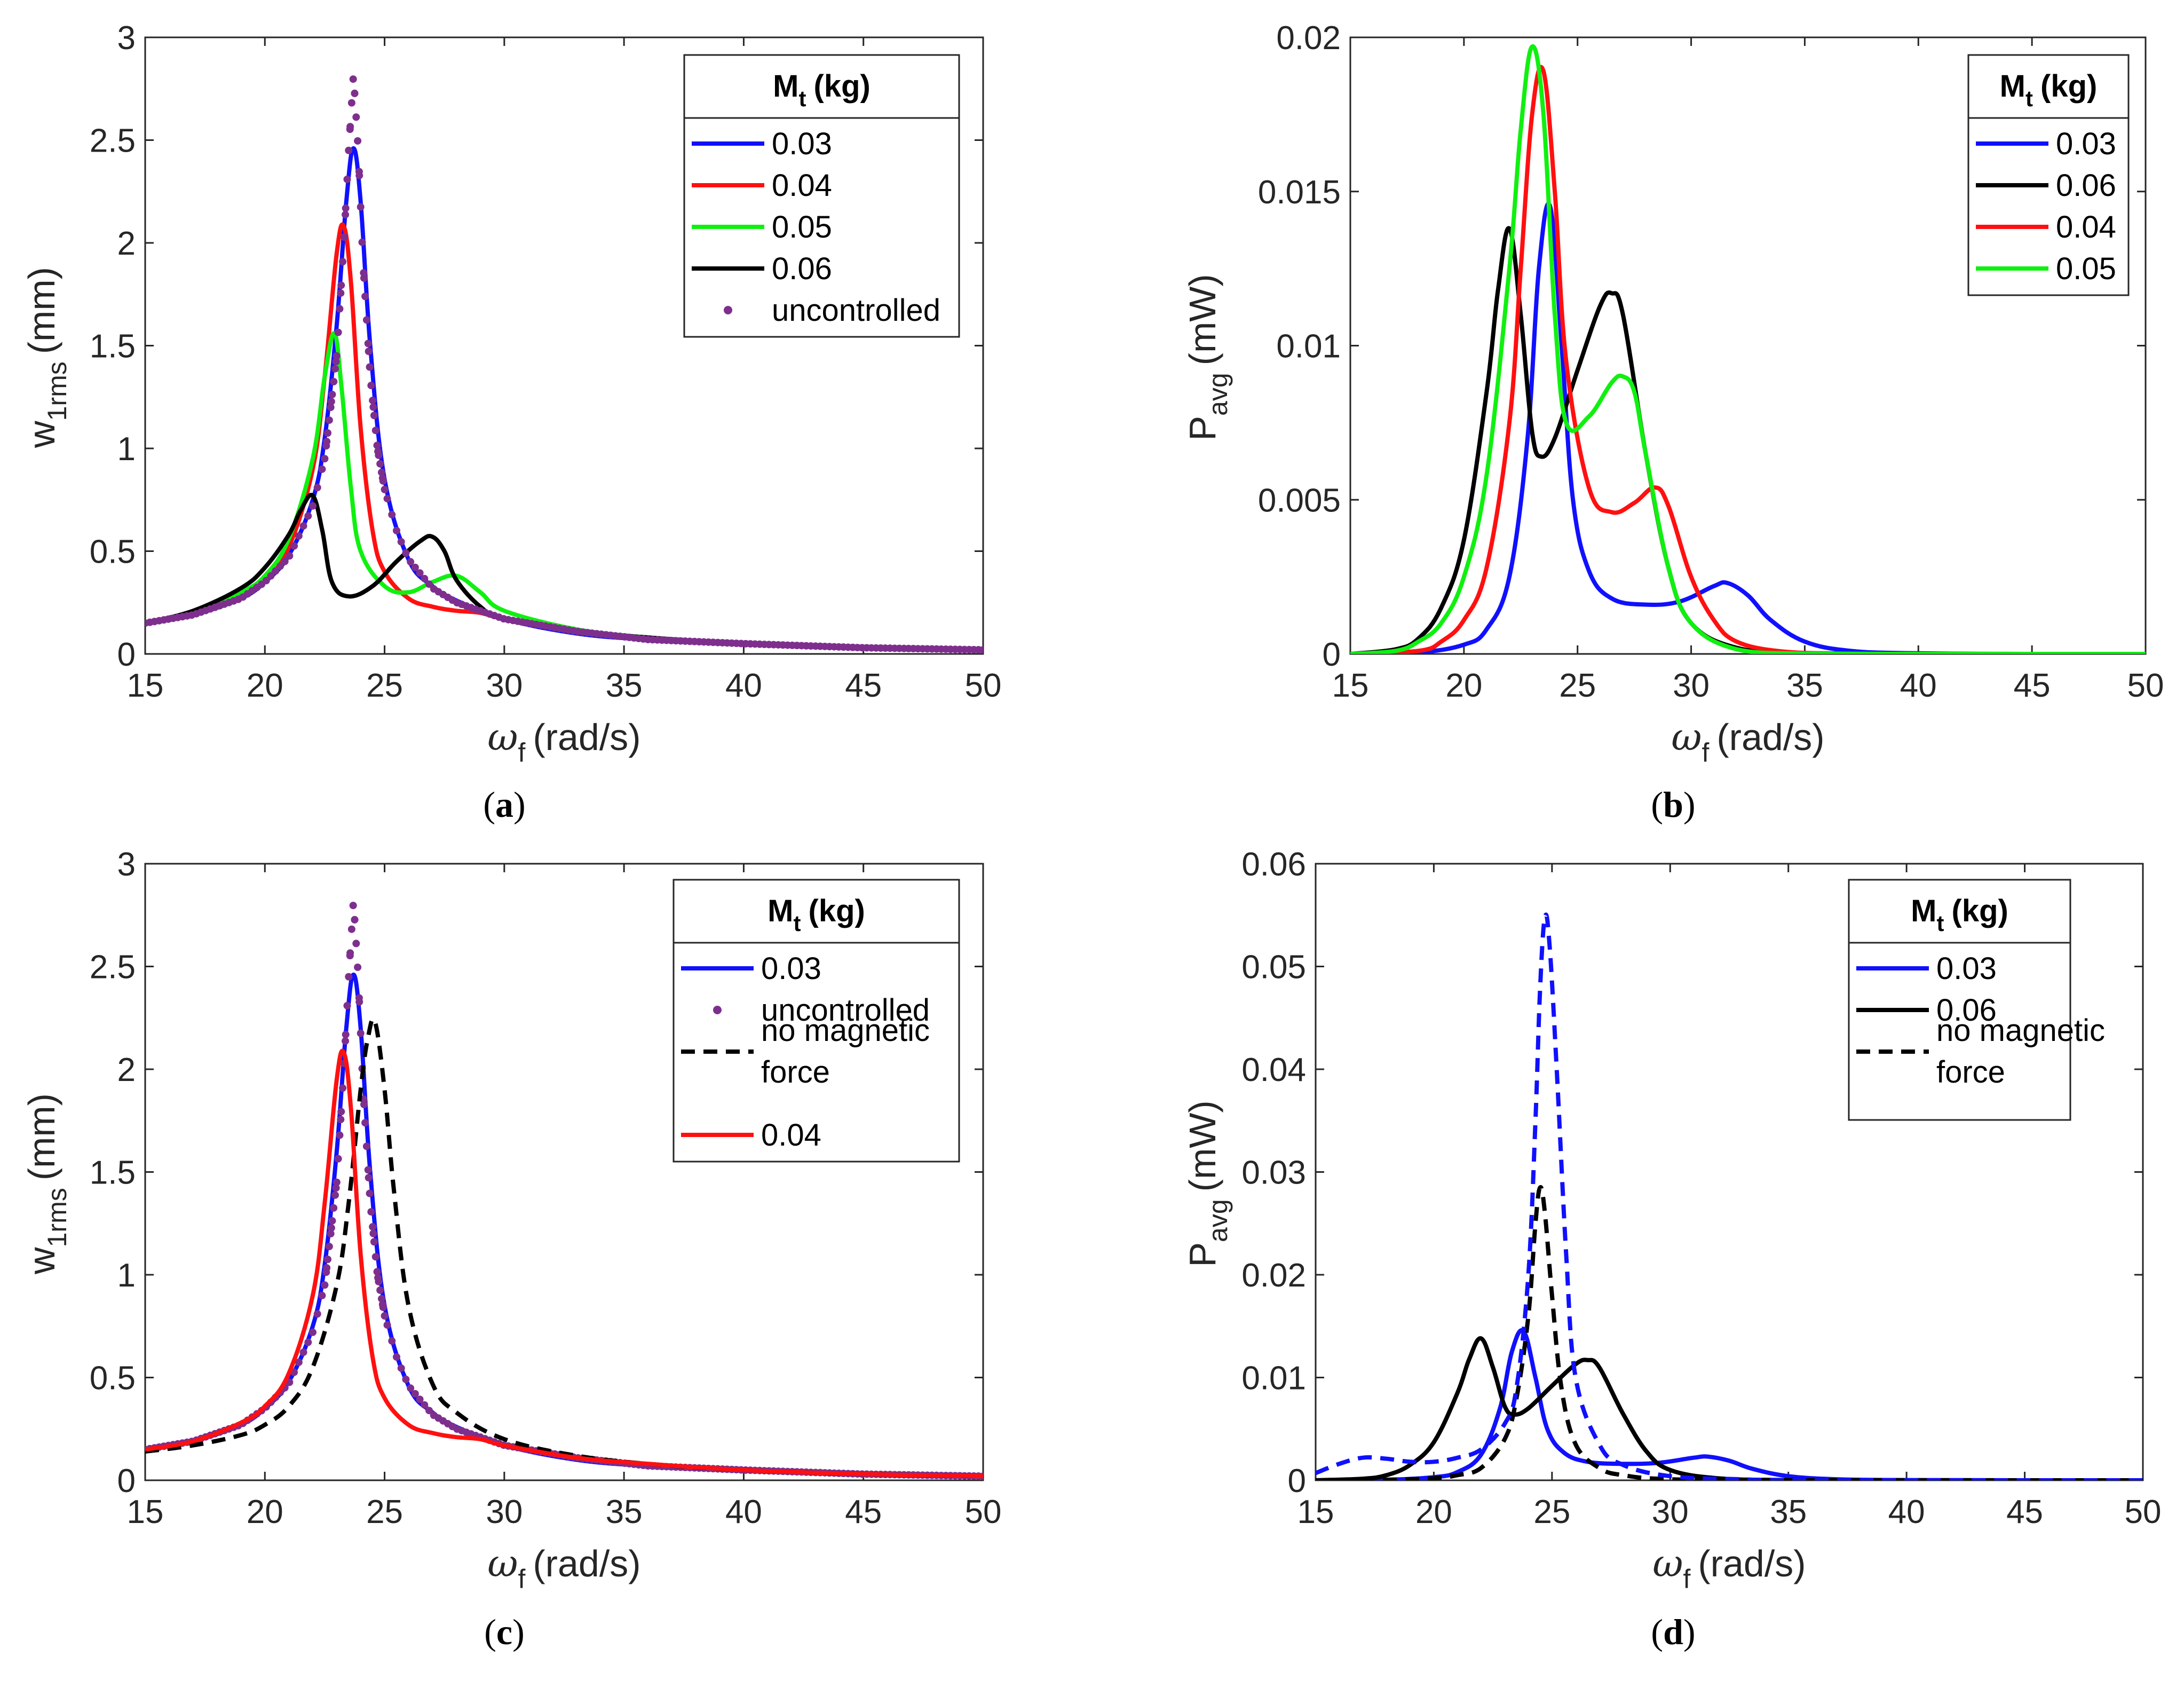  Describe the element at coordinates (564, 364) in the screenshot. I see `series-uncontrolled` at that location.